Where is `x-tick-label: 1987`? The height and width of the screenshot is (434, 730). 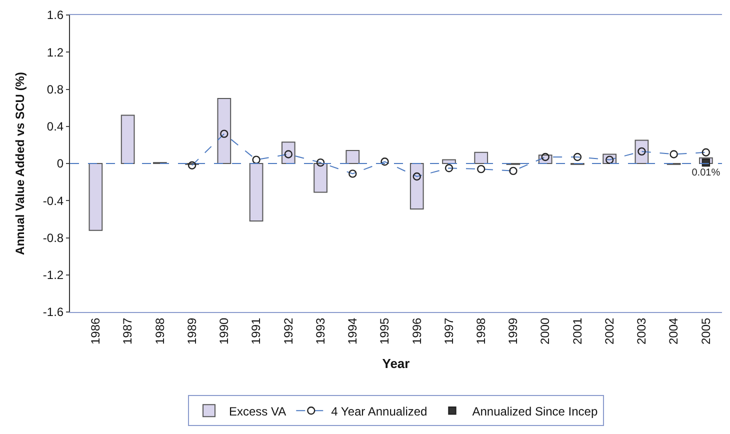 x-tick-label: 1987 is located at coordinates (127, 331).